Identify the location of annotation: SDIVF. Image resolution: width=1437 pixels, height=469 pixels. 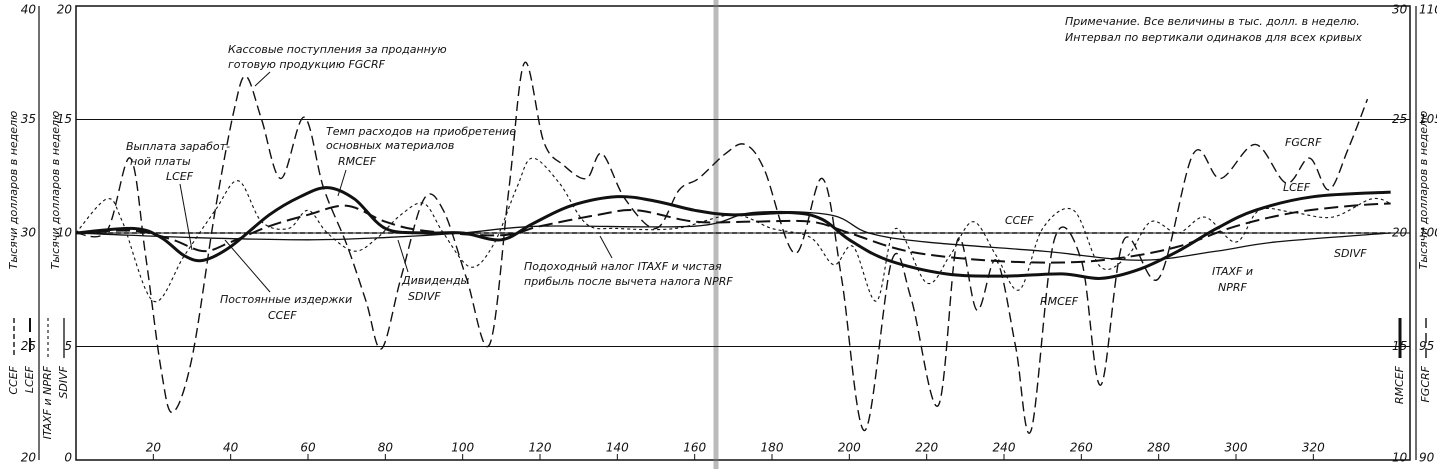
(424, 296).